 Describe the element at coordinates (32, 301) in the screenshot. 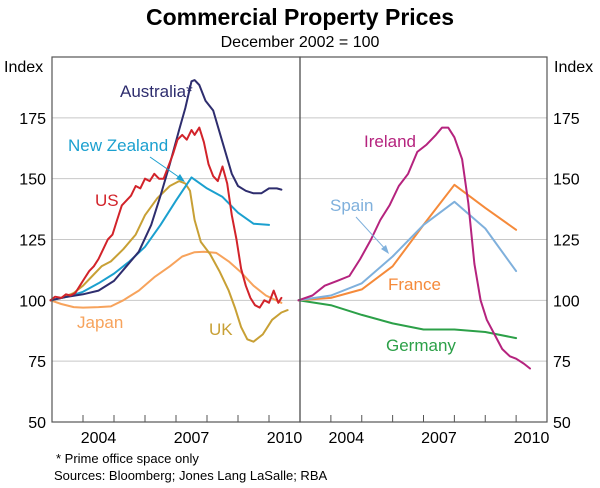

I see `y-tick-label-left: 100` at that location.